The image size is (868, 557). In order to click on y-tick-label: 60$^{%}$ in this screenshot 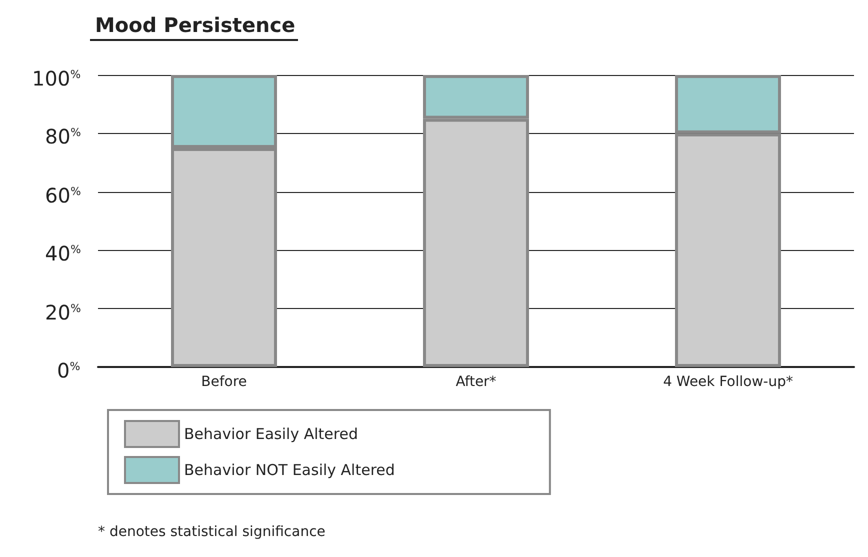, I will do `click(63, 195)`.